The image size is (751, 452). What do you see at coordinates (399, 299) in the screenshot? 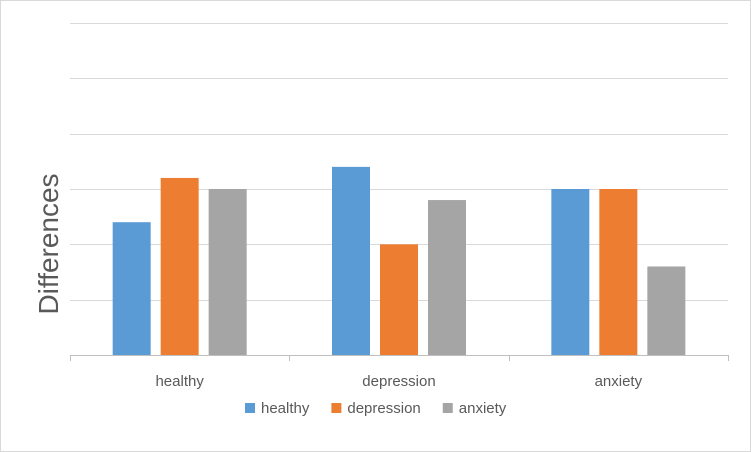
I see `bar-depression-depression` at bounding box center [399, 299].